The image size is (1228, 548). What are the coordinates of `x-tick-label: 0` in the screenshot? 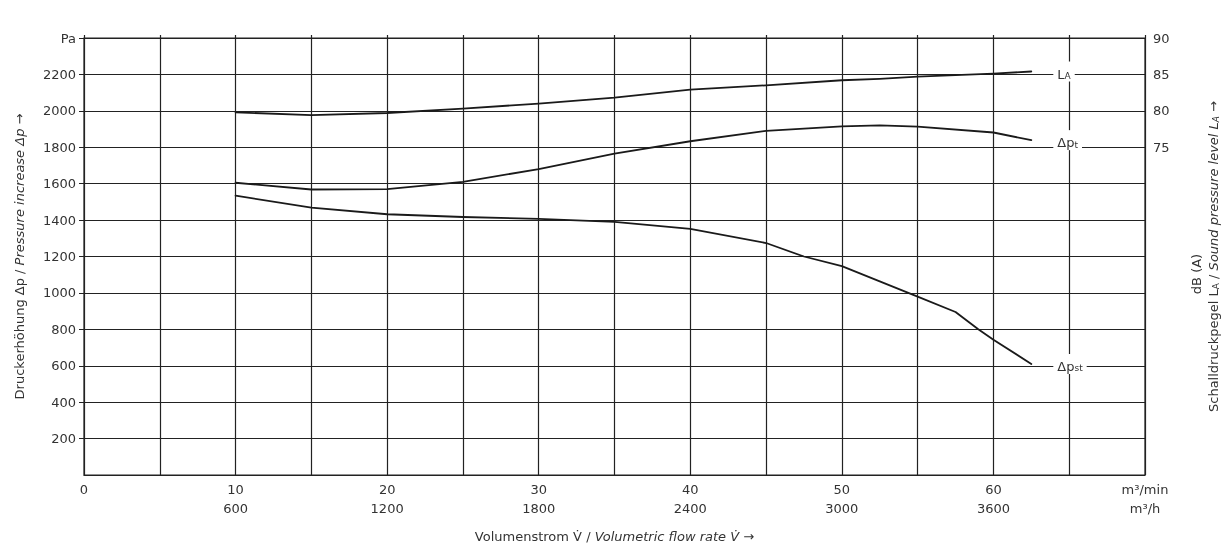 It's located at (84, 489).